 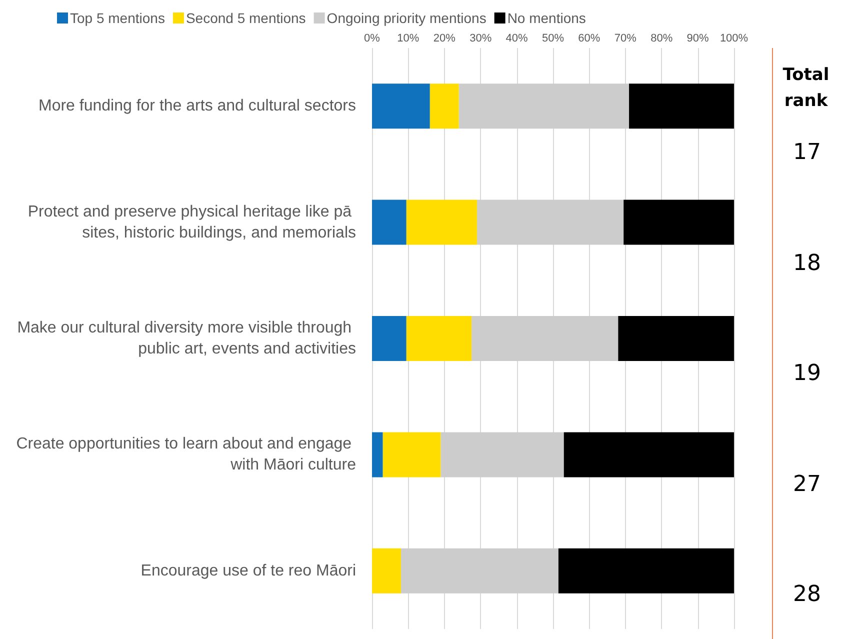 What do you see at coordinates (192, 222) in the screenshot?
I see `y-tick-label: Protect and preserve physical heritage like pā sites, historic buildings, and memorials` at bounding box center [192, 222].